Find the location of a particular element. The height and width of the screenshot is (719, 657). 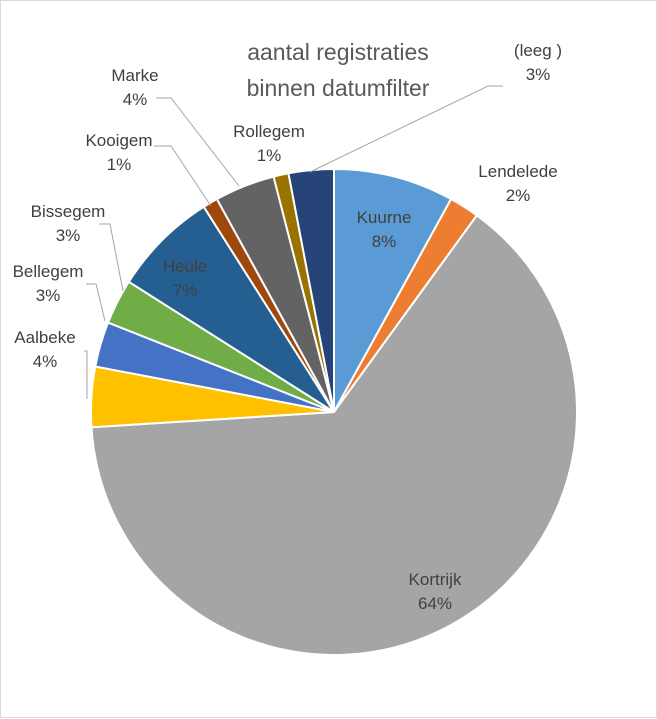

pie-slice-kuurne is located at coordinates (393, 290).